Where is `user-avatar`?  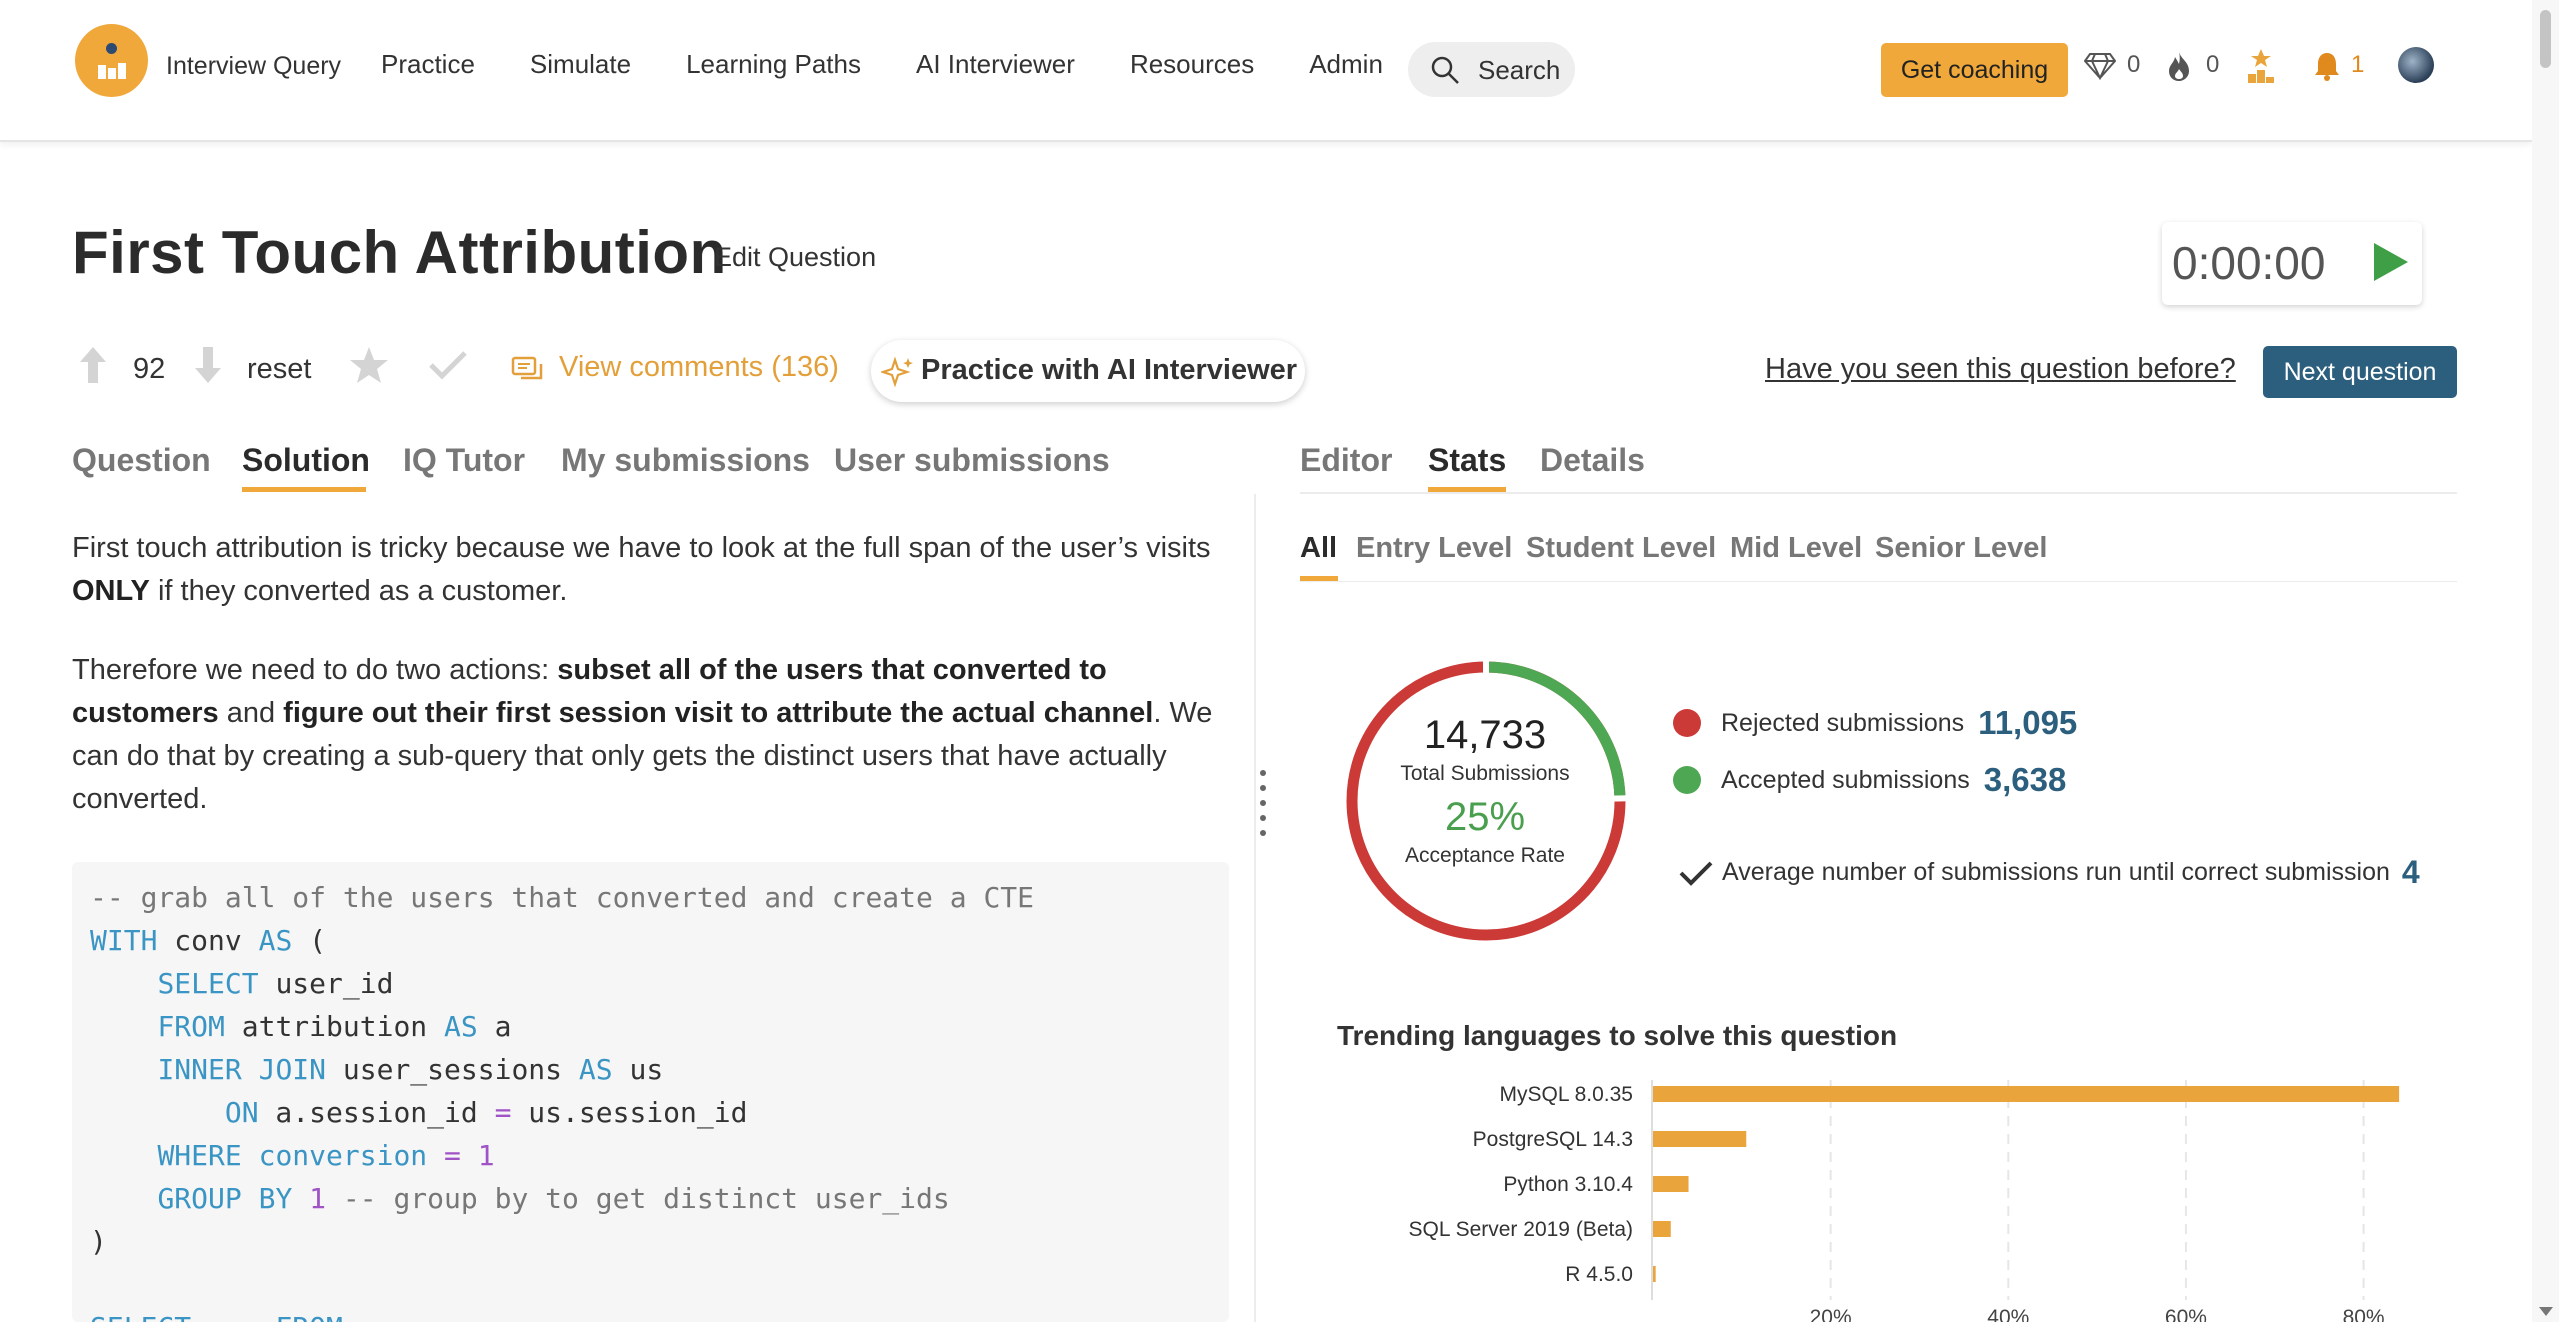 user-avatar is located at coordinates (2416, 65).